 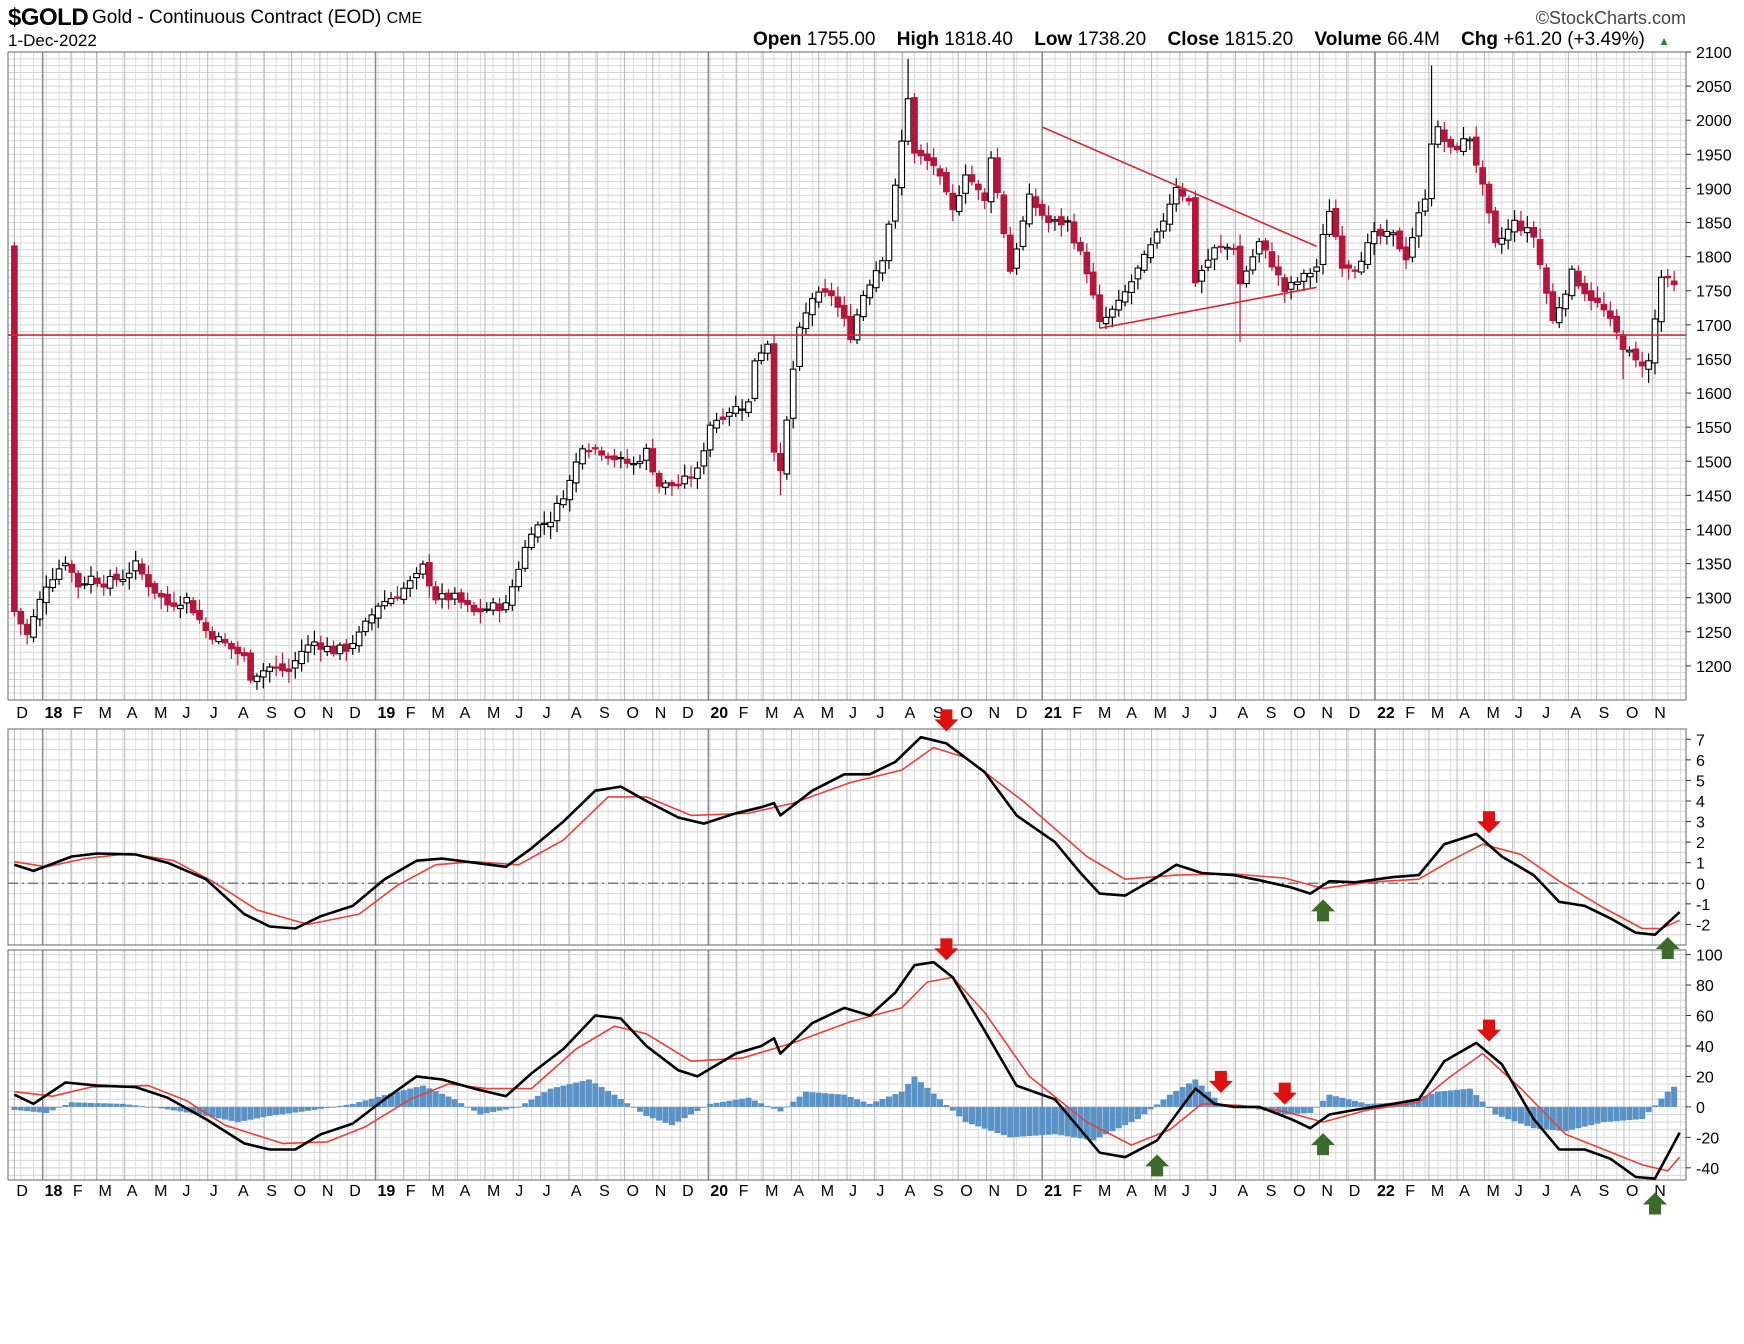 What do you see at coordinates (1700, 1108) in the screenshot?
I see `y-tick-label: 0` at bounding box center [1700, 1108].